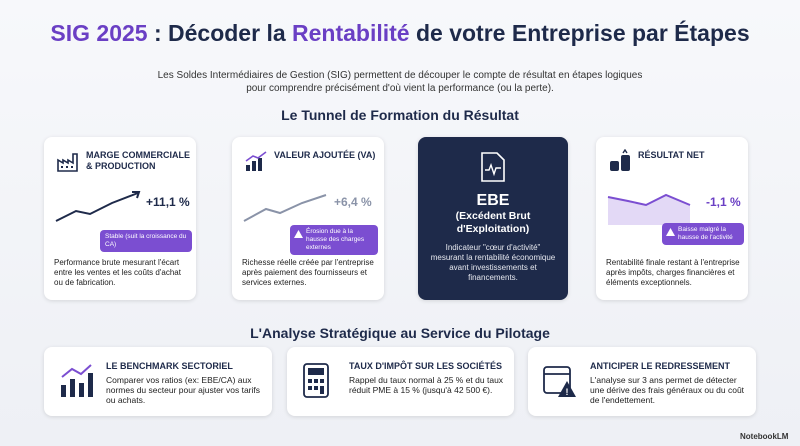  Describe the element at coordinates (77, 380) in the screenshot. I see `icon-benchmark` at that location.